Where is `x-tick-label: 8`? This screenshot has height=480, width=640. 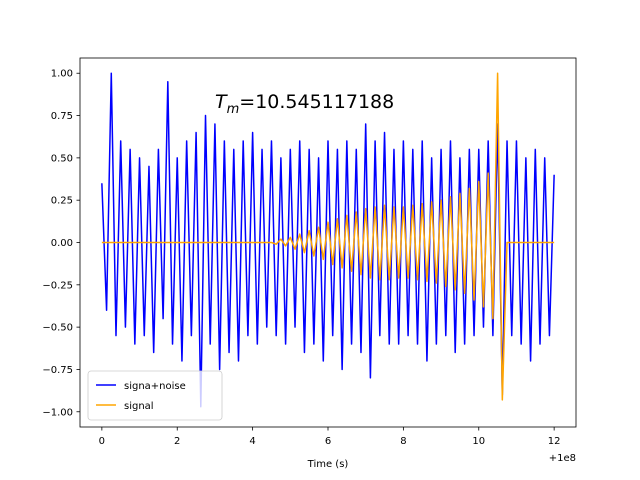 x-tick-label: 8 is located at coordinates (403, 441).